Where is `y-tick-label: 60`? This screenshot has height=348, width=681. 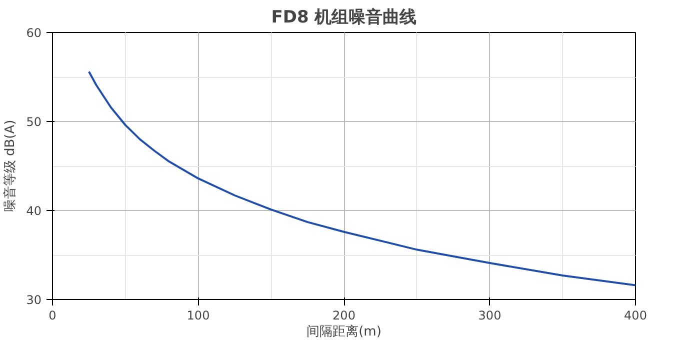 y-tick-label: 60 is located at coordinates (34, 33).